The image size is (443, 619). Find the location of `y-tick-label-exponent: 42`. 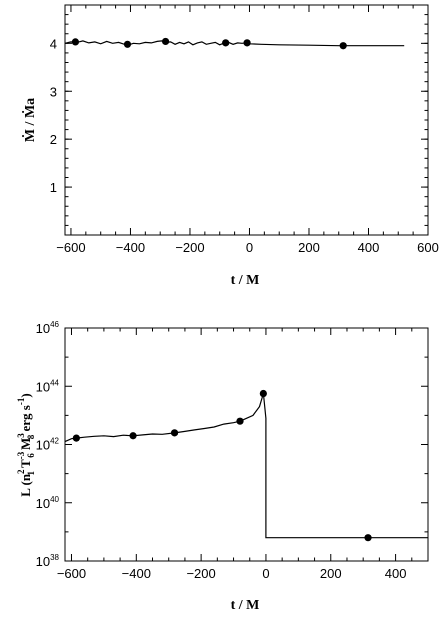

y-tick-label-exponent: 42 is located at coordinates (54, 441).